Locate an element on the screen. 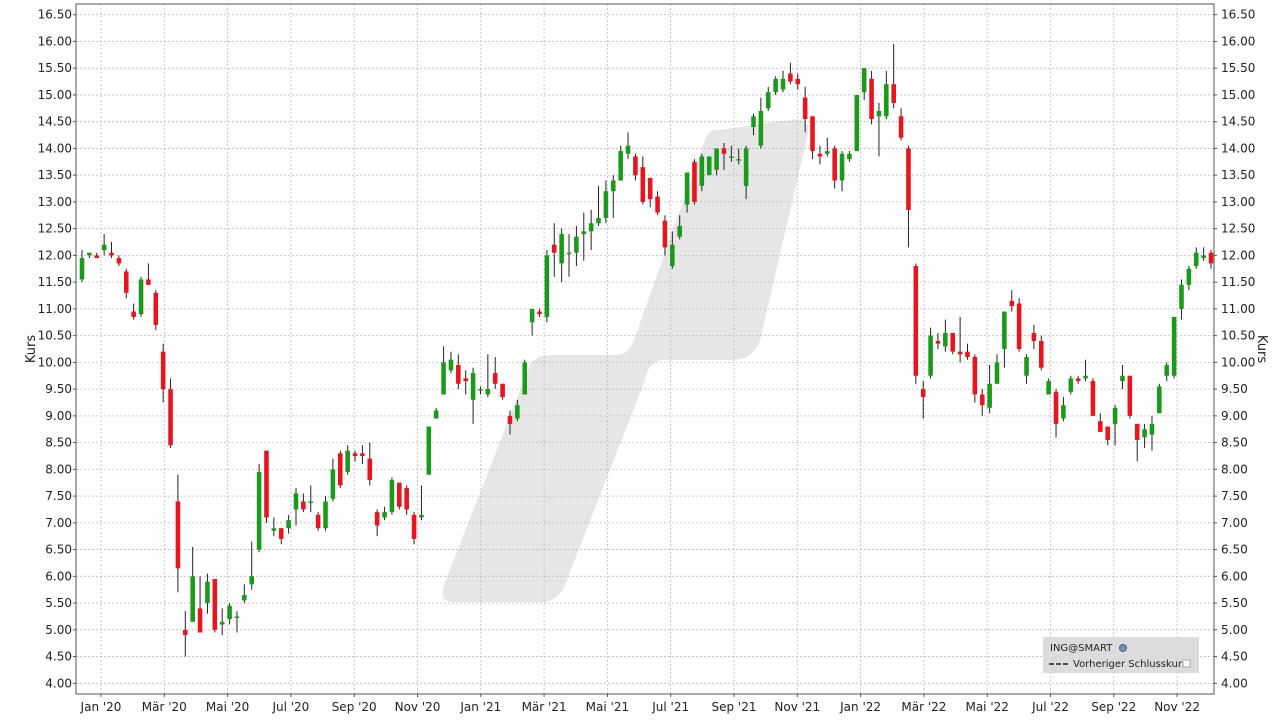 The width and height of the screenshot is (1280, 721). y-axis-title-right: Kurs is located at coordinates (1261, 349).